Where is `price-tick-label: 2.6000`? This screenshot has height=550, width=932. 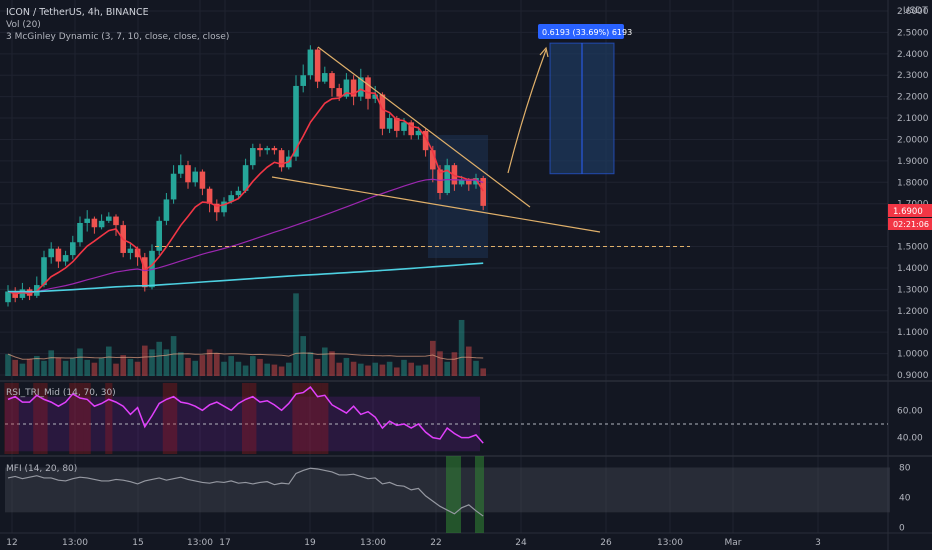
price-tick-label: 2.6000 is located at coordinates (913, 12).